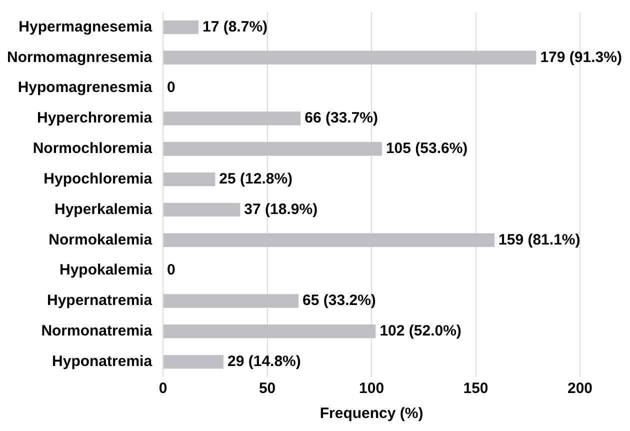 The width and height of the screenshot is (630, 431). What do you see at coordinates (427, 149) in the screenshot?
I see `data-label: 105 (53.6%)` at bounding box center [427, 149].